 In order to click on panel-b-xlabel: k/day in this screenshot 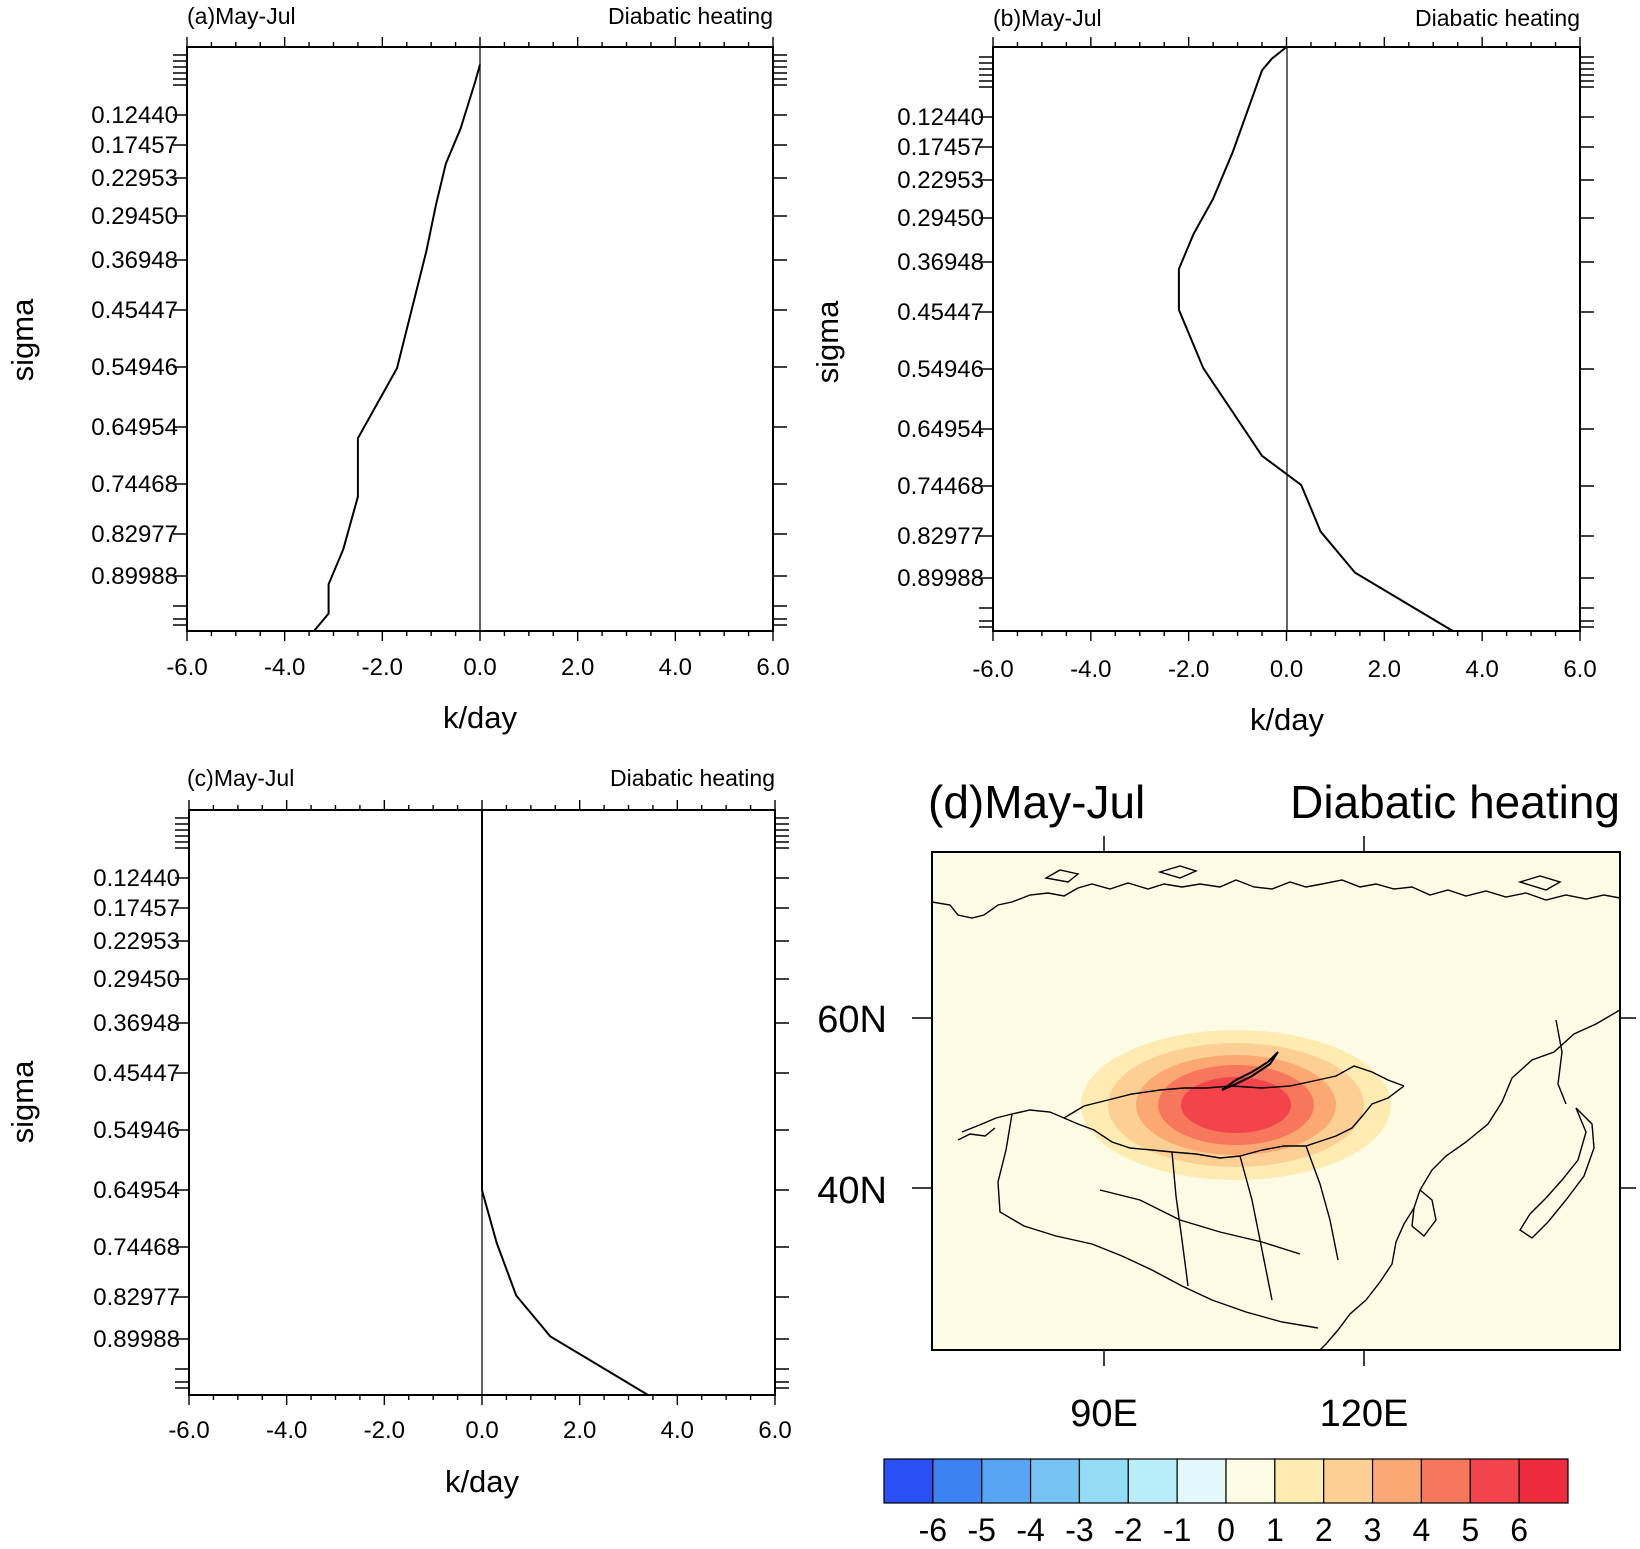, I will do `click(1287, 719)`.